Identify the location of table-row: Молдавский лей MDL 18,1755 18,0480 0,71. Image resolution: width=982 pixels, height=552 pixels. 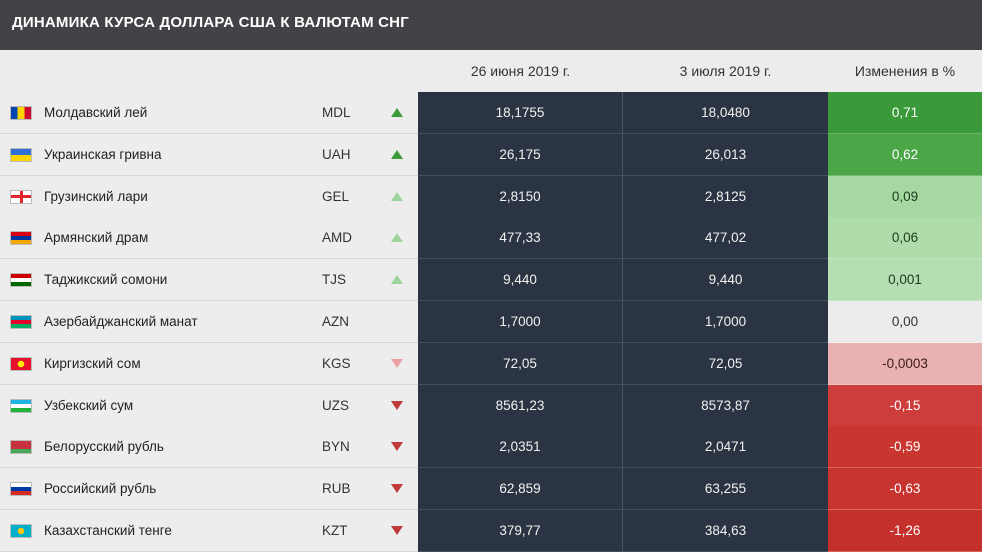
(491, 113).